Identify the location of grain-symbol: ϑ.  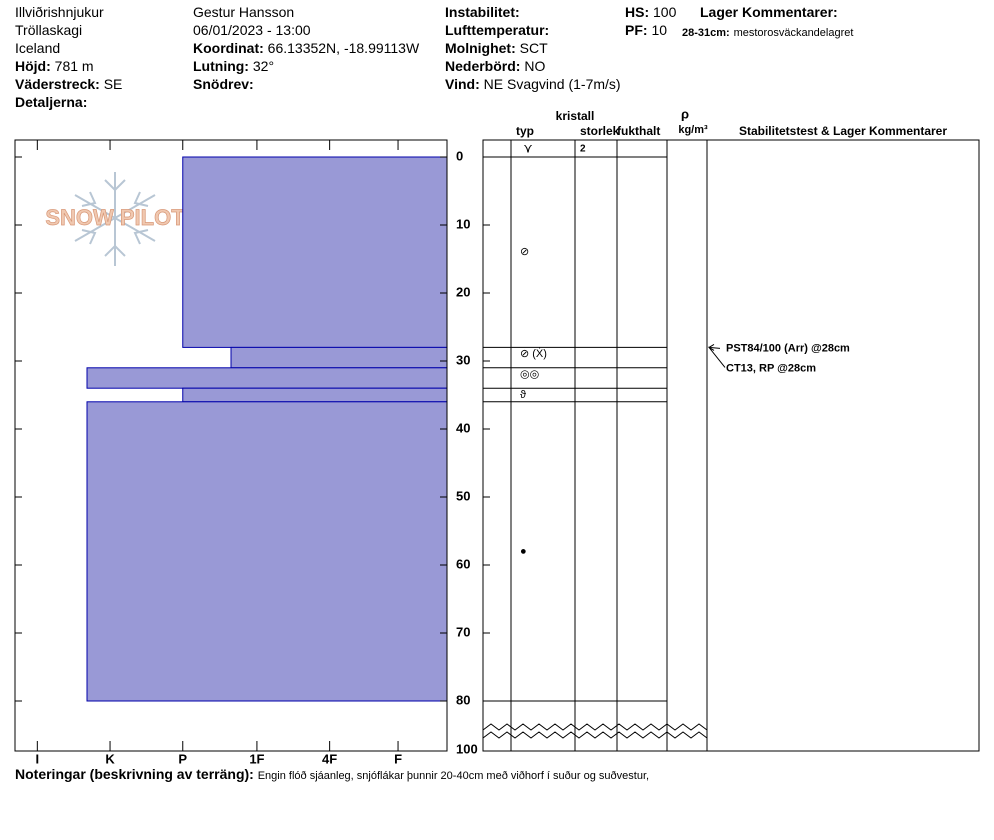
(523, 395).